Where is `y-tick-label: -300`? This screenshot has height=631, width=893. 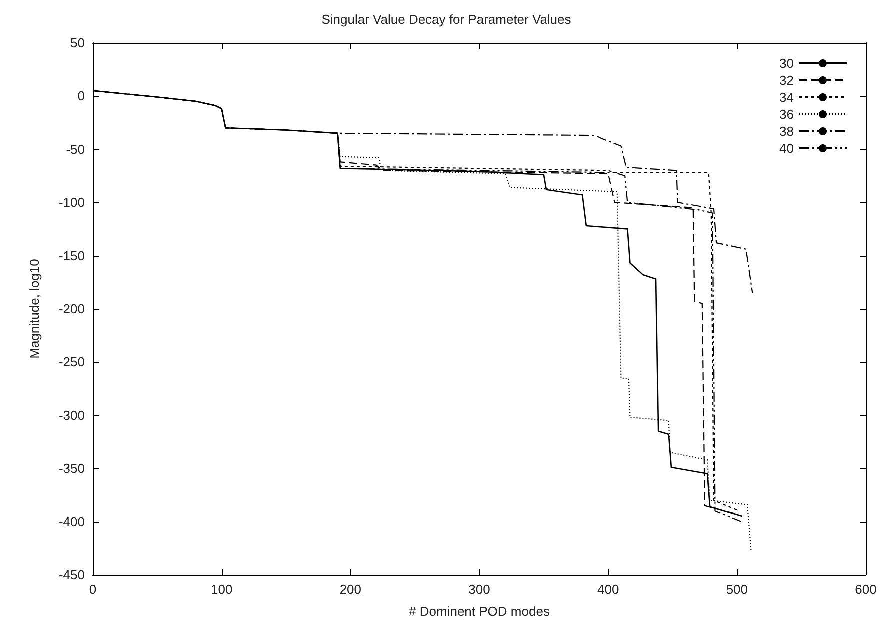 y-tick-label: -300 is located at coordinates (71, 415).